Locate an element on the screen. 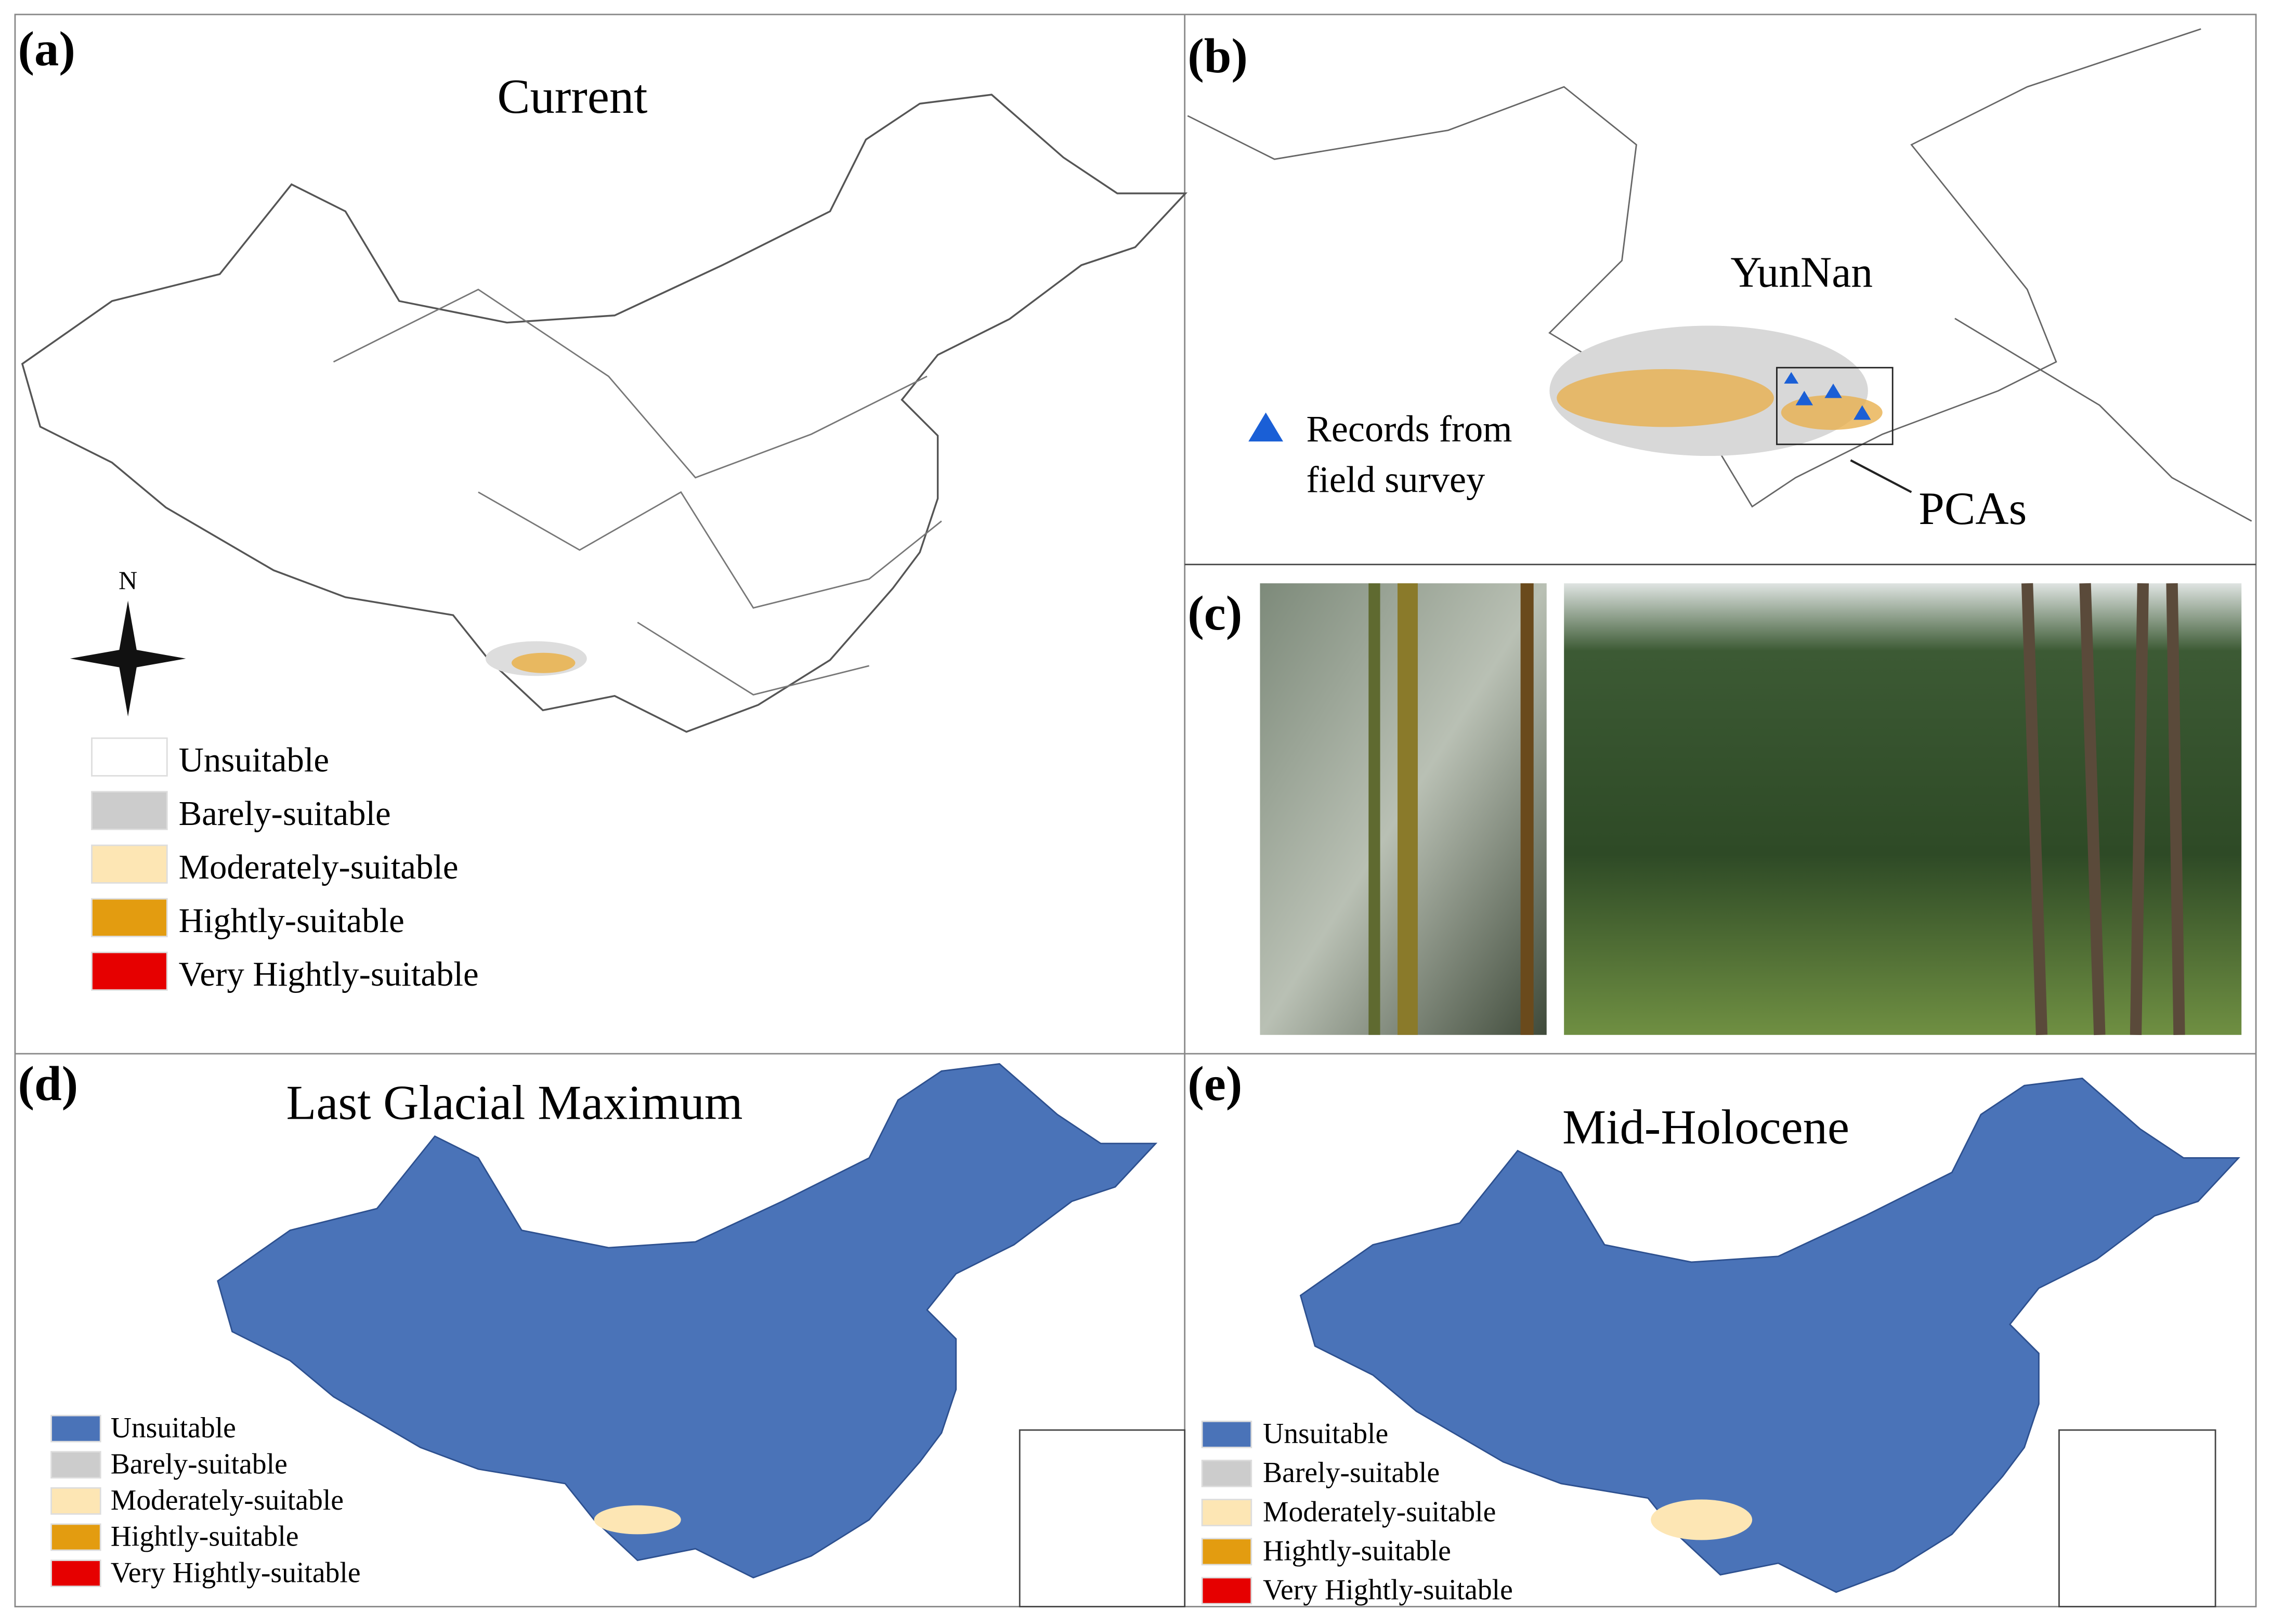  label: Current is located at coordinates (572, 97).